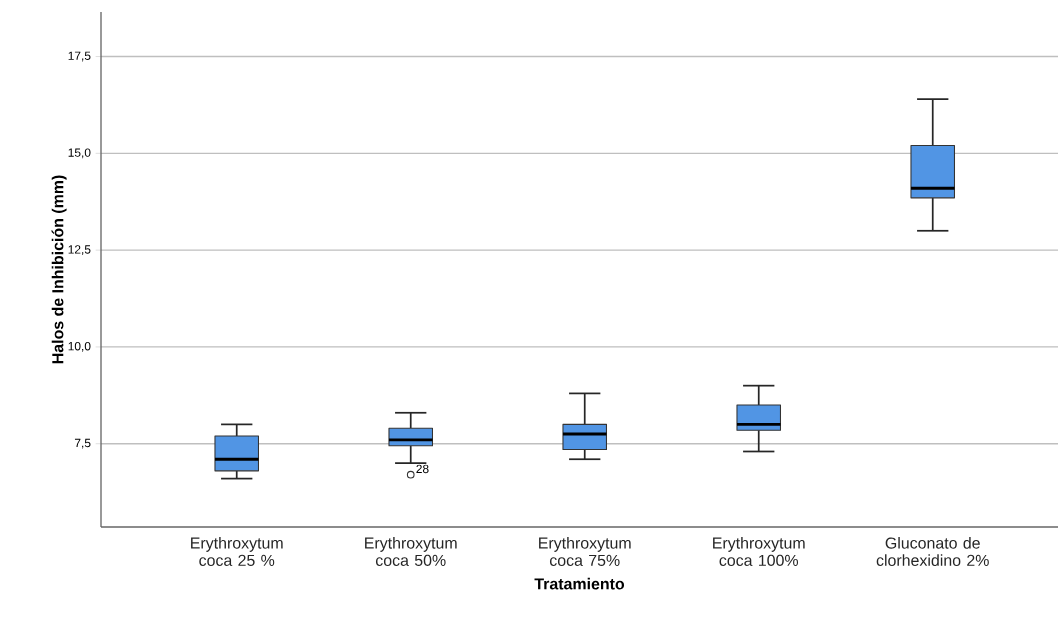 The width and height of the screenshot is (1058, 618). What do you see at coordinates (411, 551) in the screenshot?
I see `x-tick-label: Erythroxytum coca 50%` at bounding box center [411, 551].